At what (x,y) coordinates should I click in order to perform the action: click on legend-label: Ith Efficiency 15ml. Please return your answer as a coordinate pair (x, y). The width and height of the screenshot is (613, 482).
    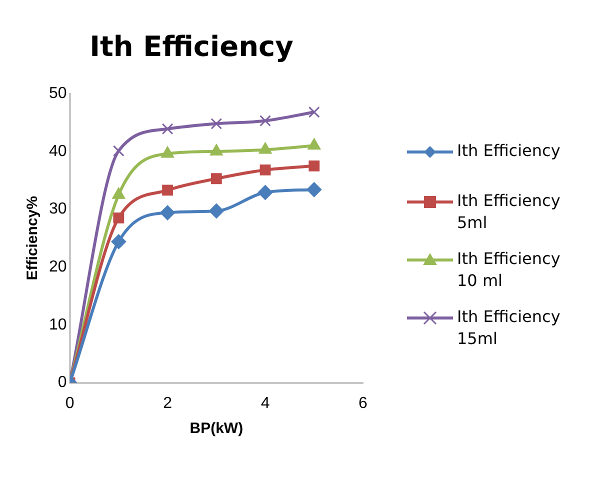
    Looking at the image, I should click on (509, 328).